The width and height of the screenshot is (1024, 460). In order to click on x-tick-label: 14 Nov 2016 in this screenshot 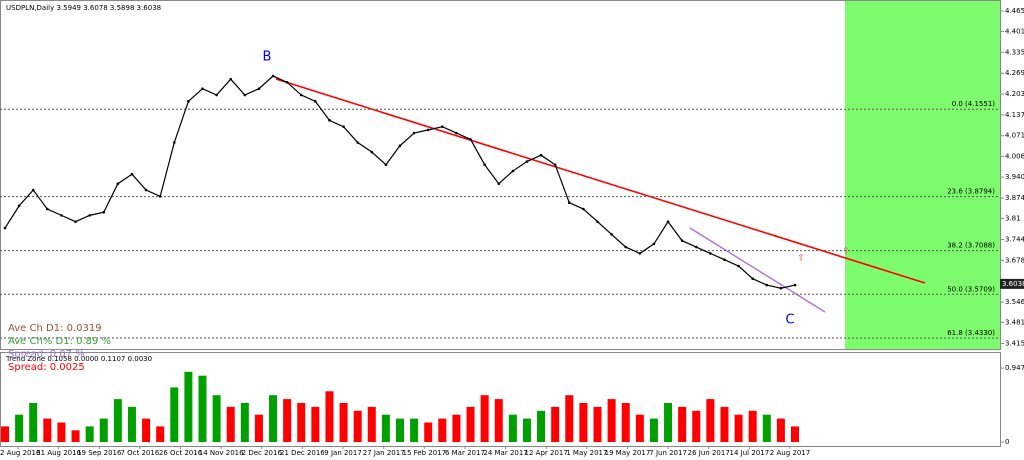, I will do `click(221, 453)`.